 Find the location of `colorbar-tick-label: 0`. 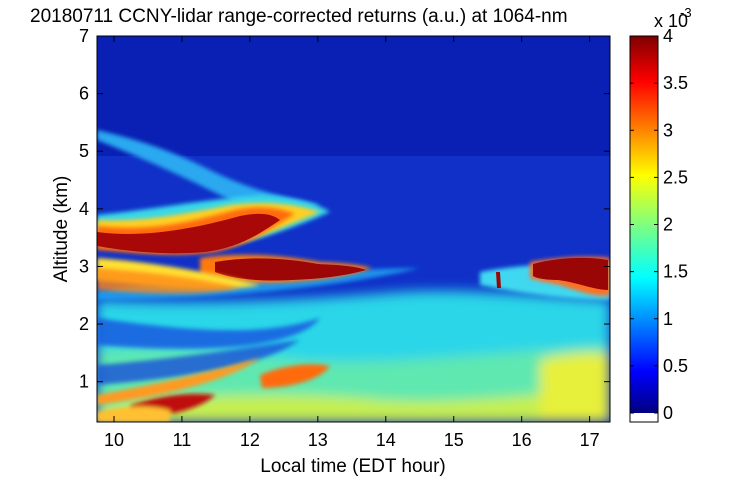

colorbar-tick-label: 0 is located at coordinates (668, 413).